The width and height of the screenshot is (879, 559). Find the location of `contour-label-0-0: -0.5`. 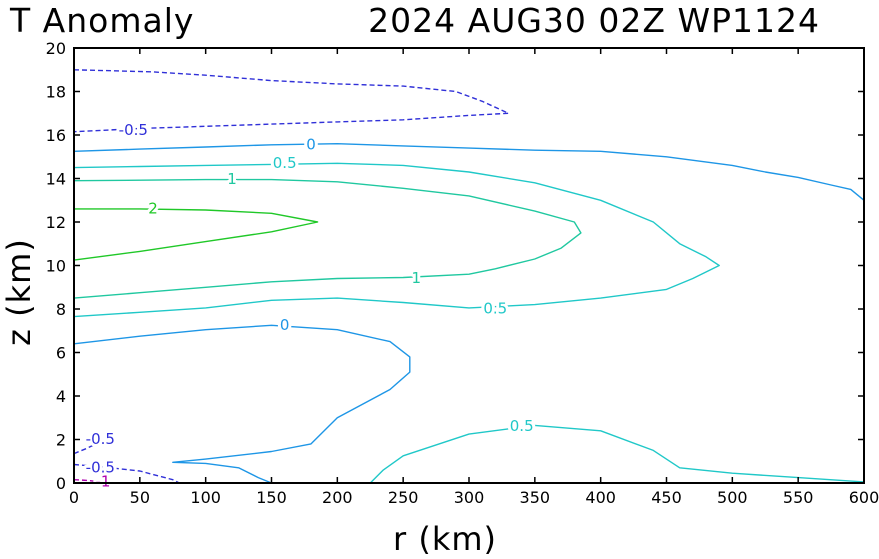

contour-label-0-0: -0.5 is located at coordinates (133, 130).